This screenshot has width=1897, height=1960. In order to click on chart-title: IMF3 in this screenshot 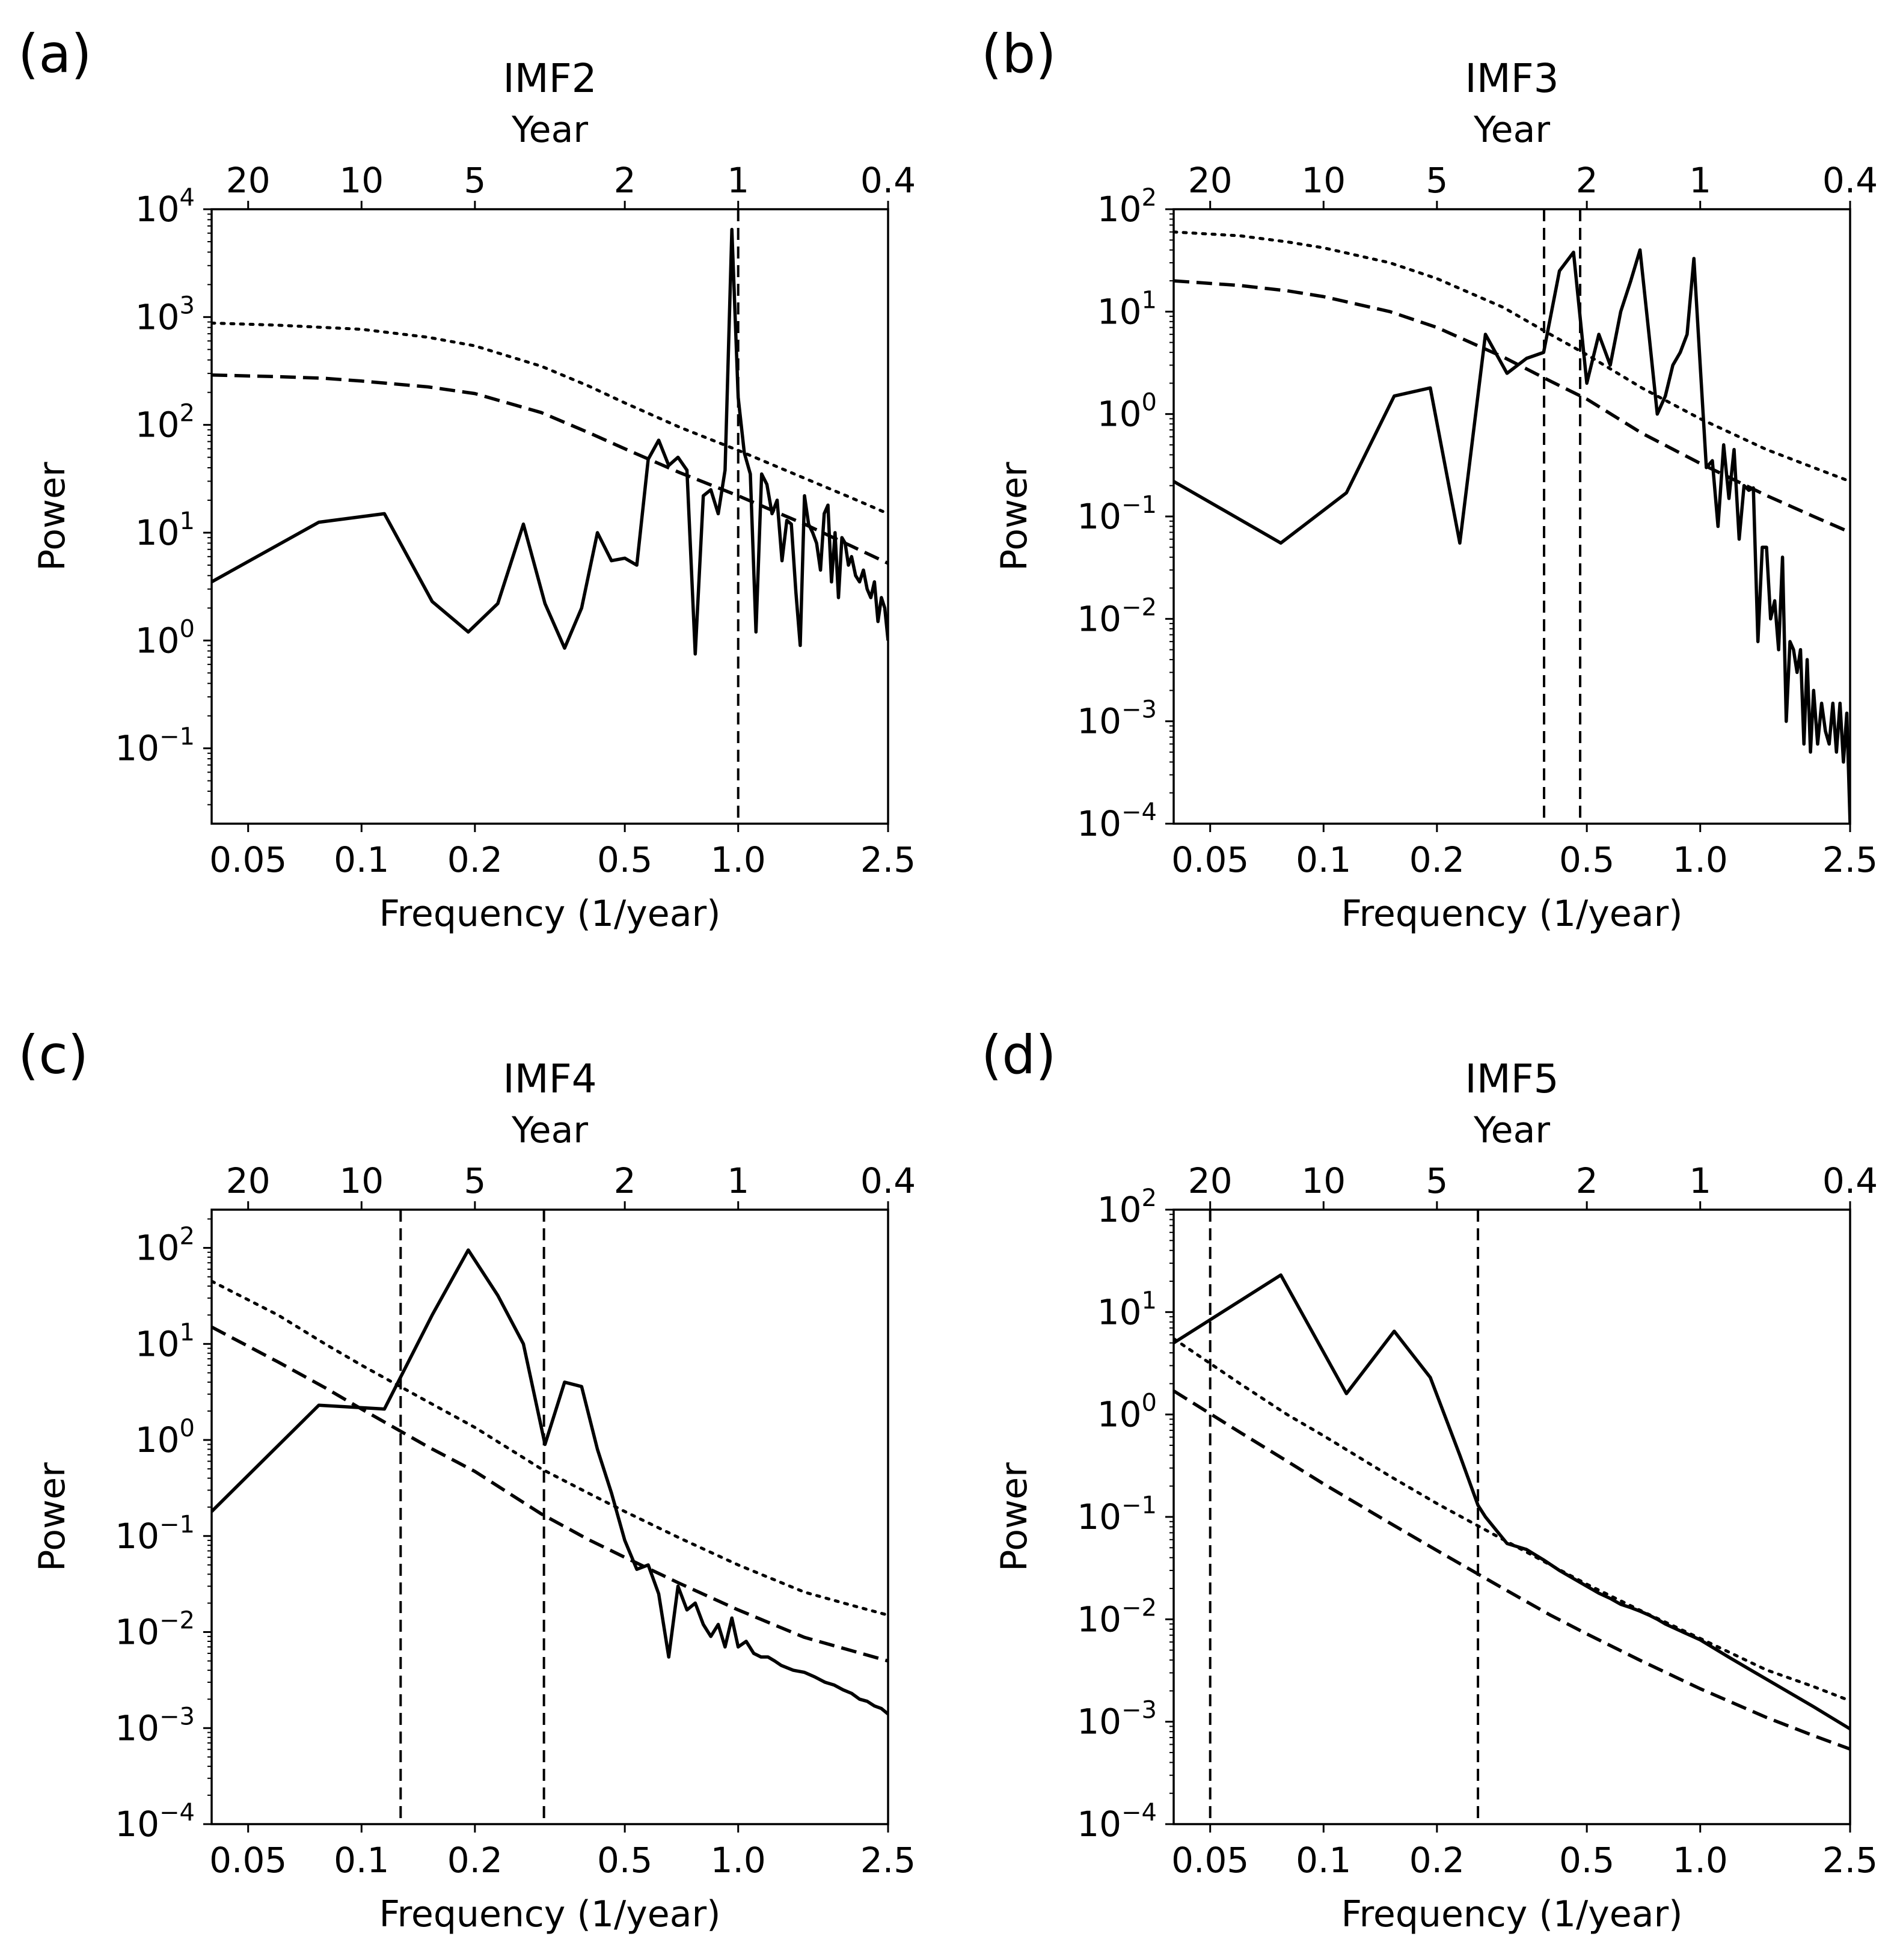, I will do `click(1511, 78)`.